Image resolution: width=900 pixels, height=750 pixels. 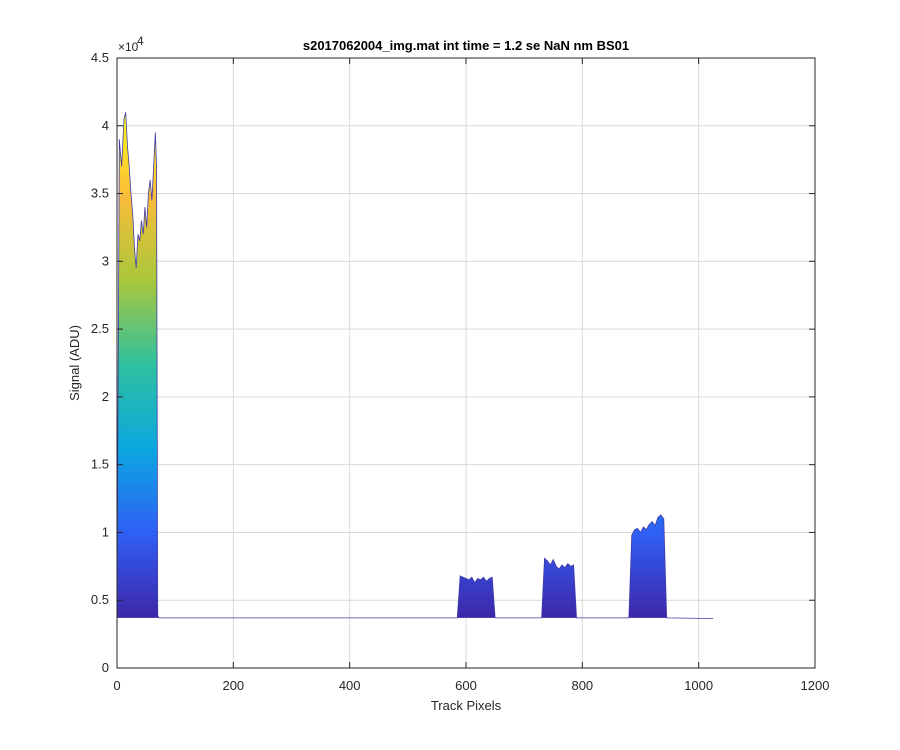 What do you see at coordinates (116, 685) in the screenshot?
I see `x-tick-label: 0` at bounding box center [116, 685].